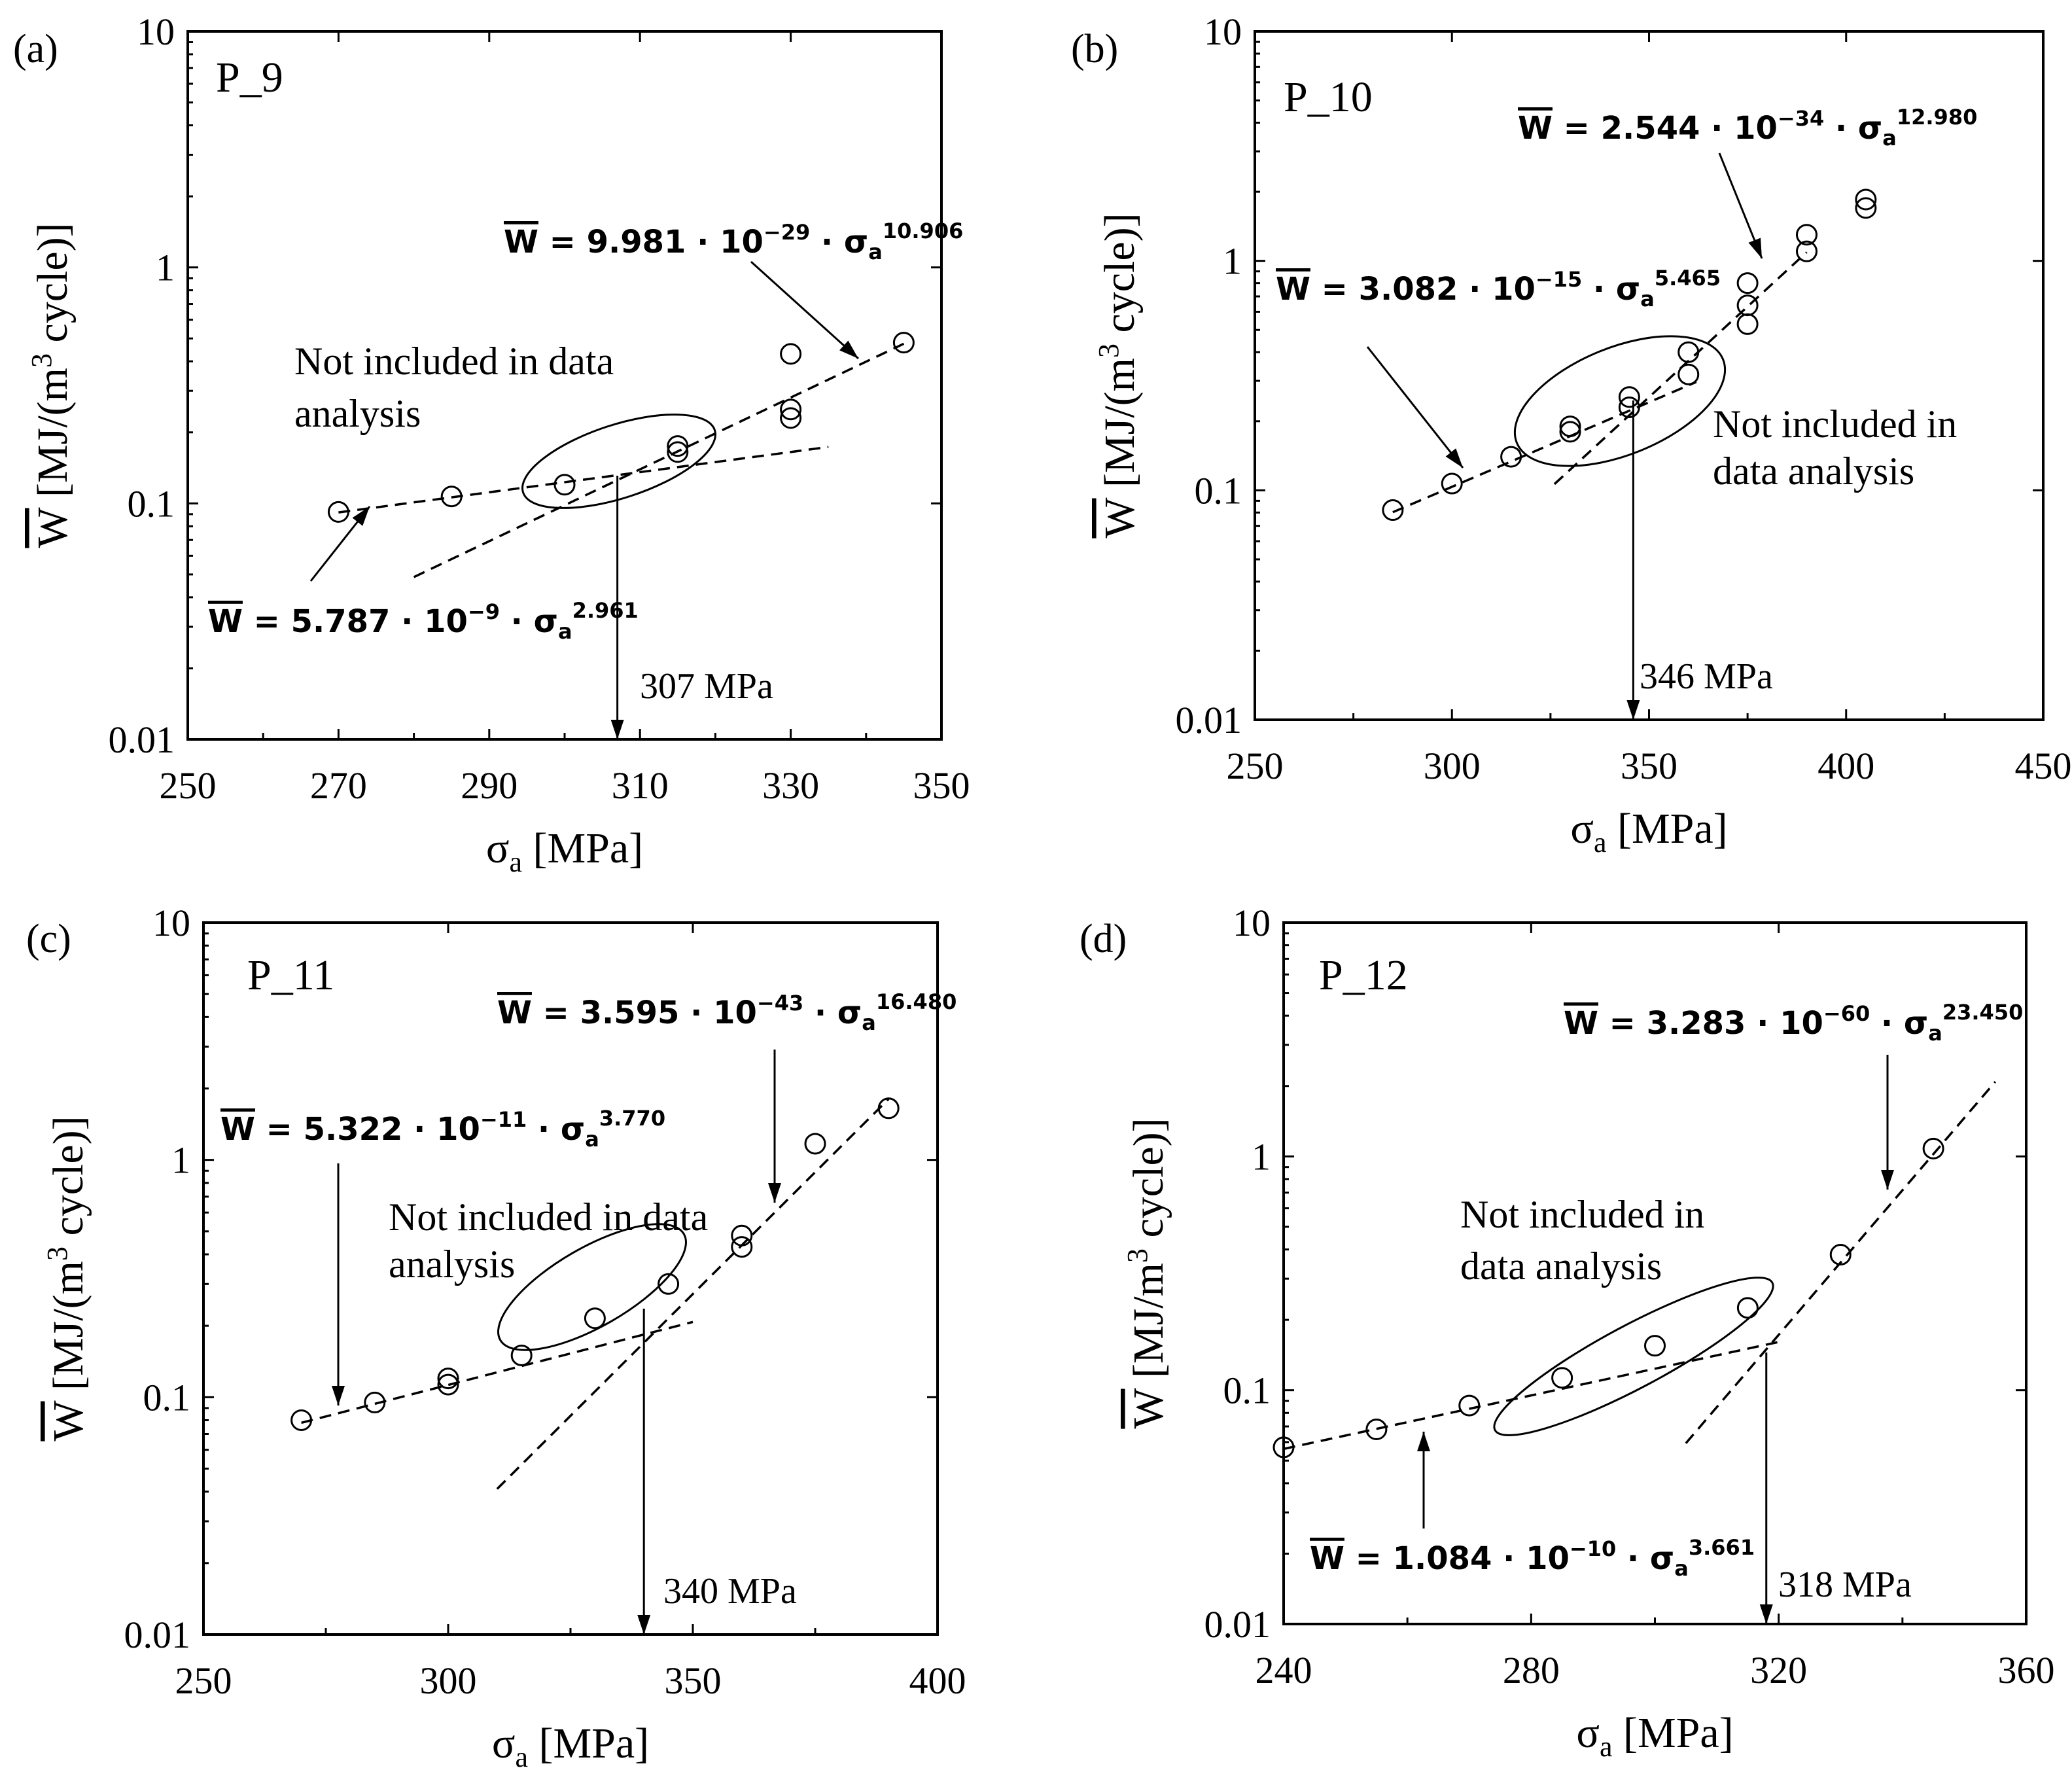 Image resolution: width=2072 pixels, height=1785 pixels. Describe the element at coordinates (1593, 1548) in the screenshot. I see `equation-power: −10` at that location.